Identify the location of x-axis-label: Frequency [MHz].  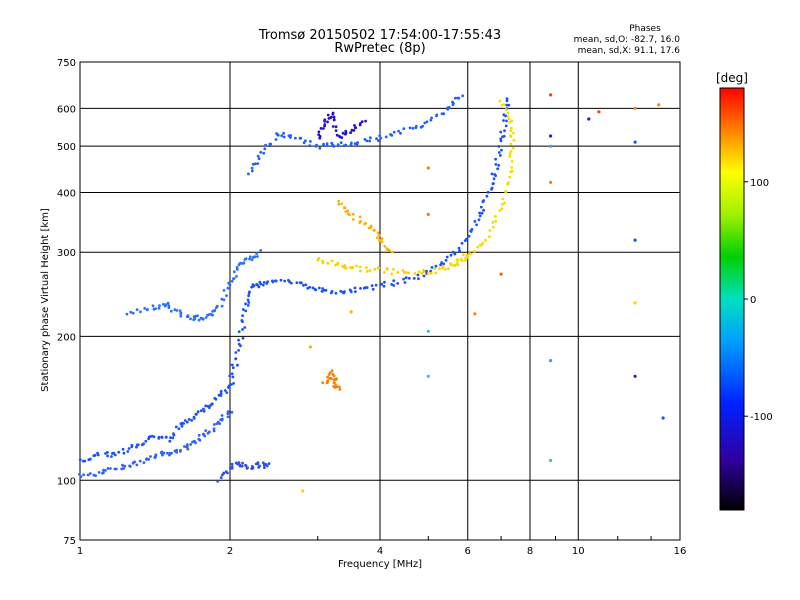
(380, 564).